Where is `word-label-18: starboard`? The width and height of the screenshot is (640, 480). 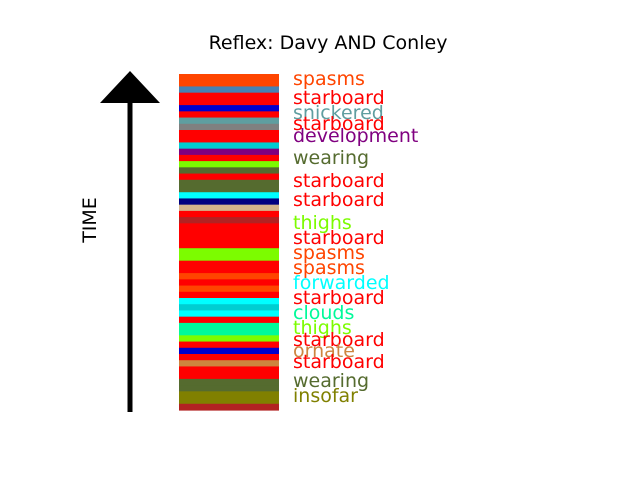
word-label-18: starboard is located at coordinates (339, 362).